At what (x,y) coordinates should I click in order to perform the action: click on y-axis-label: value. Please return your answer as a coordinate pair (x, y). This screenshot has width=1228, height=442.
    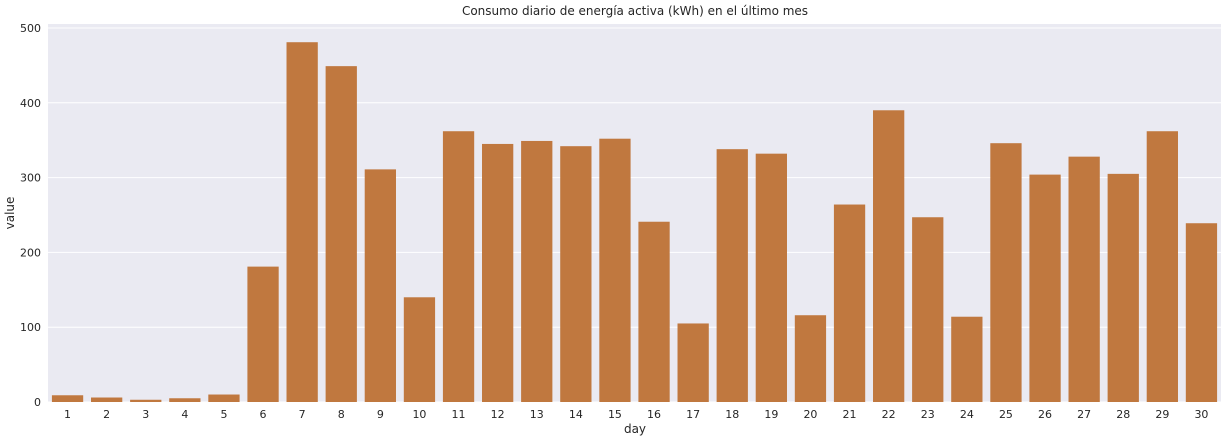
    Looking at the image, I should click on (10, 213).